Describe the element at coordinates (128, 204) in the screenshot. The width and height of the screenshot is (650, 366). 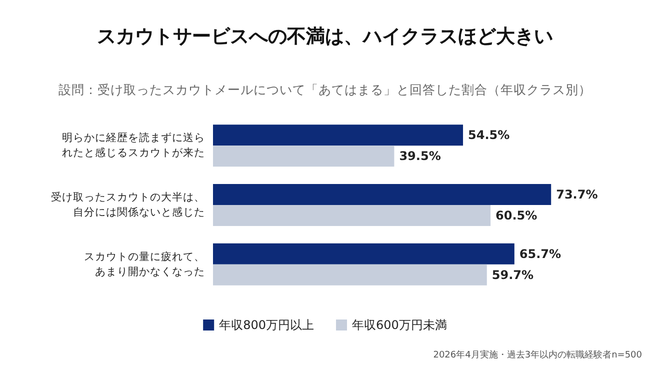
I see `y-tick-label: 受け取ったスカウトの大半は、自分には関係ないと感じた` at that location.